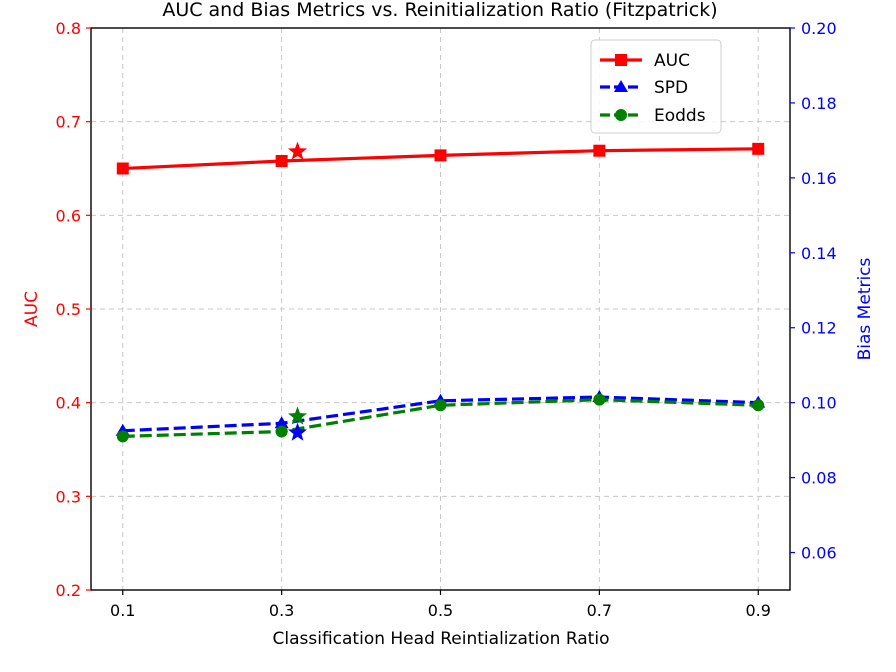 This screenshot has height=672, width=896. Describe the element at coordinates (281, 610) in the screenshot. I see `x-tick-label: 0.3` at that location.